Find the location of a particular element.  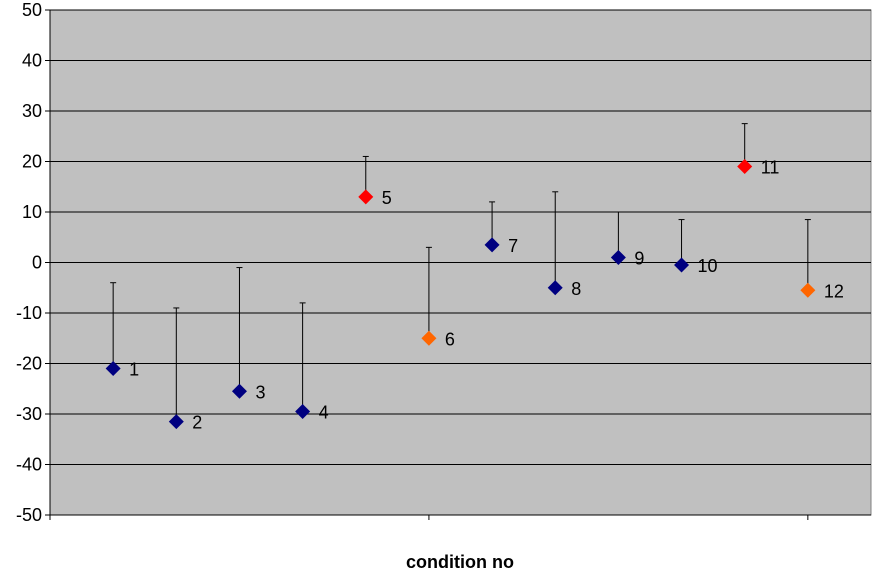

y-tick-label: 0 is located at coordinates (37, 263).